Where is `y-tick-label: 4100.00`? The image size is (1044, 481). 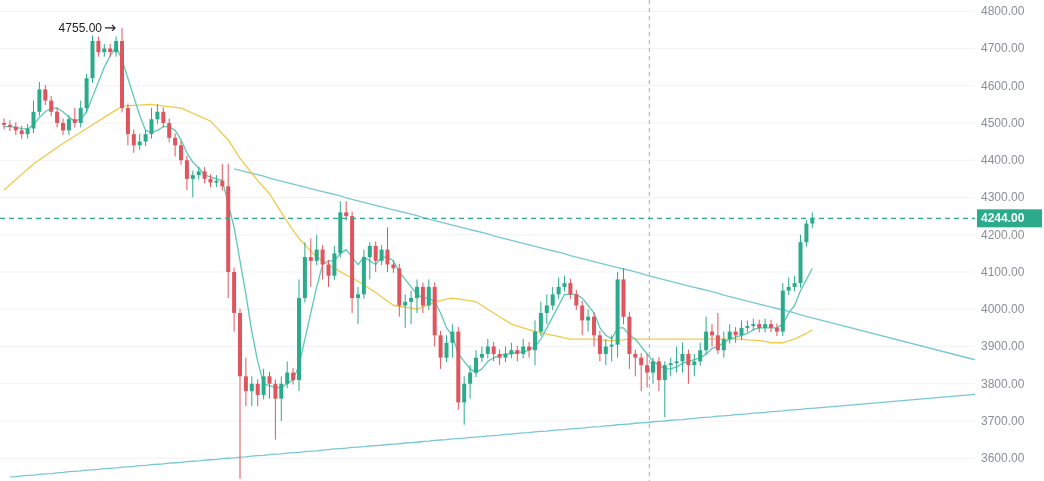 y-tick-label: 4100.00 is located at coordinates (1003, 271).